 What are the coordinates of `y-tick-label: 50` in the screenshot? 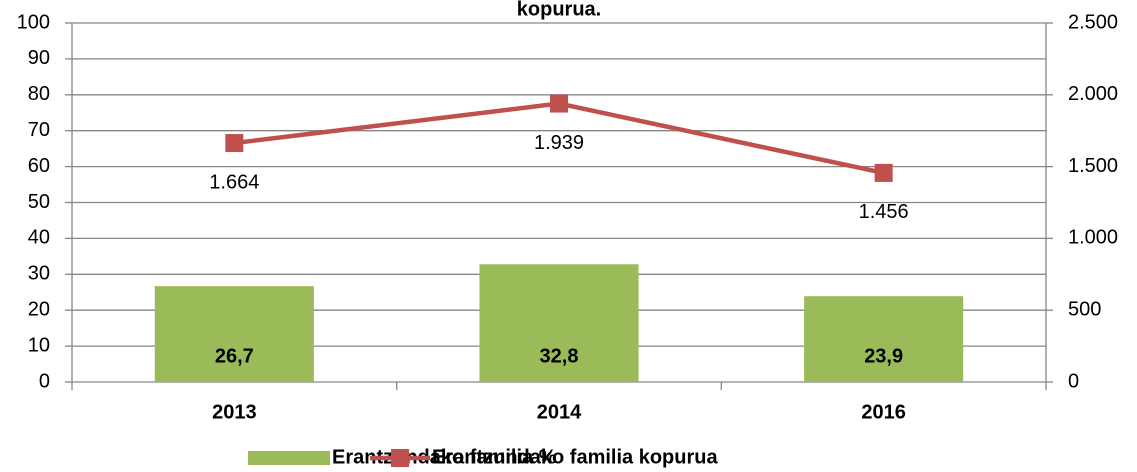 It's located at (39, 202).